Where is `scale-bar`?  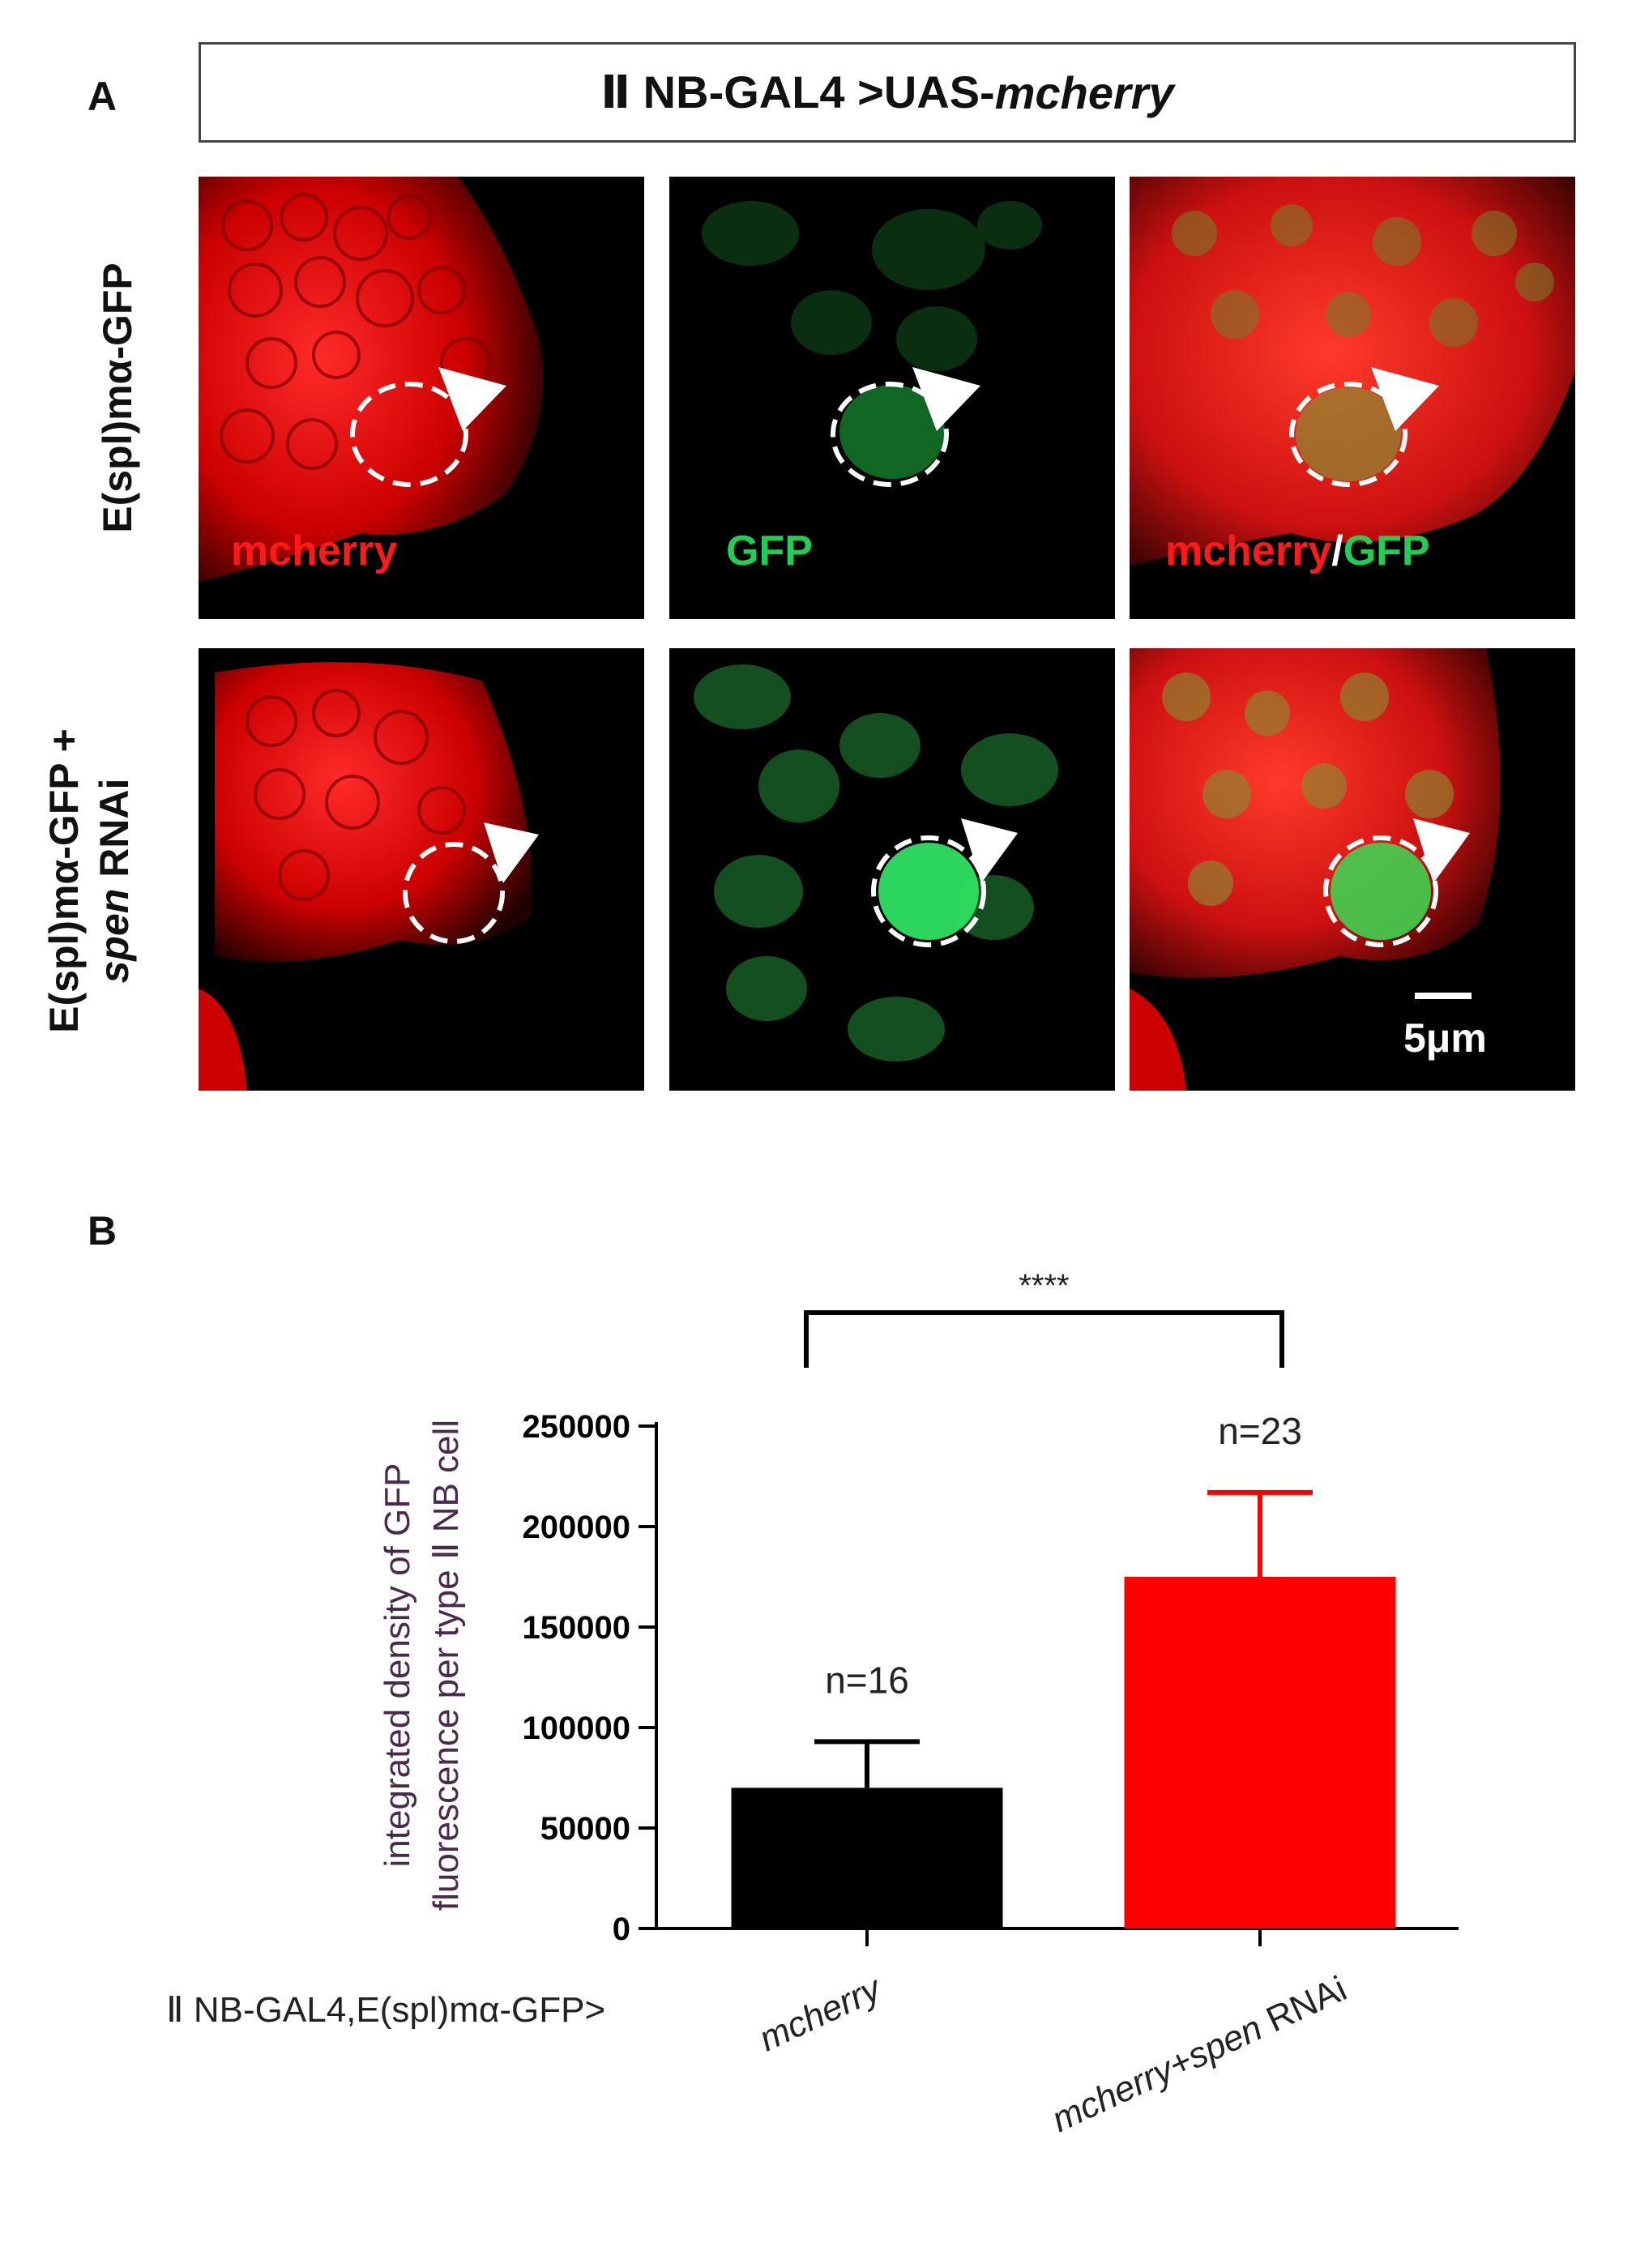
scale-bar is located at coordinates (1443, 996).